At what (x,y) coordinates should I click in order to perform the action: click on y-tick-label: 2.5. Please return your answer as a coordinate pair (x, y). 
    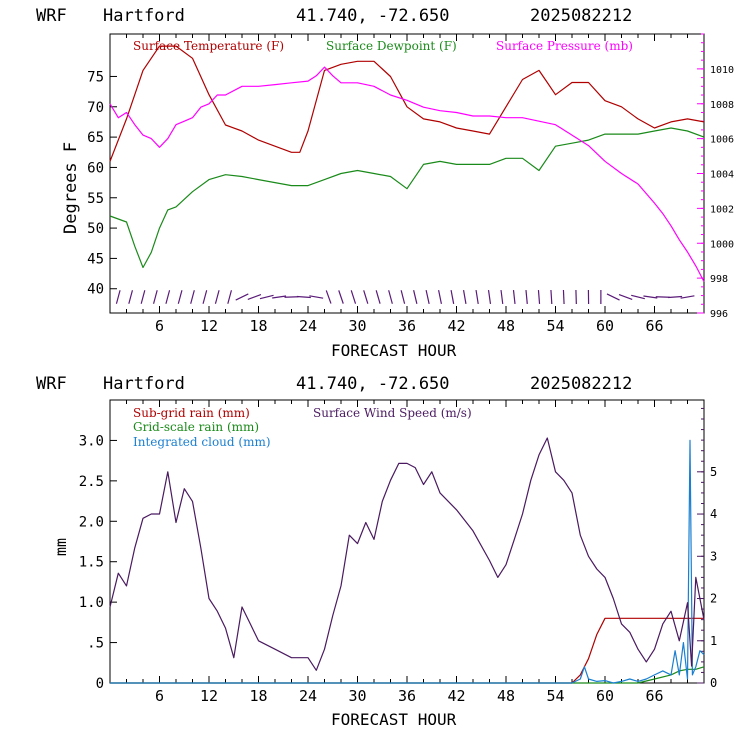
    Looking at the image, I should click on (91, 482).